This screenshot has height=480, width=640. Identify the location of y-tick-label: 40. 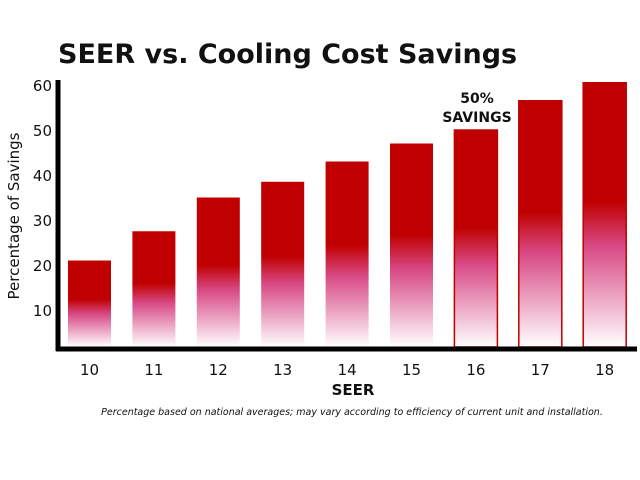
(42, 176).